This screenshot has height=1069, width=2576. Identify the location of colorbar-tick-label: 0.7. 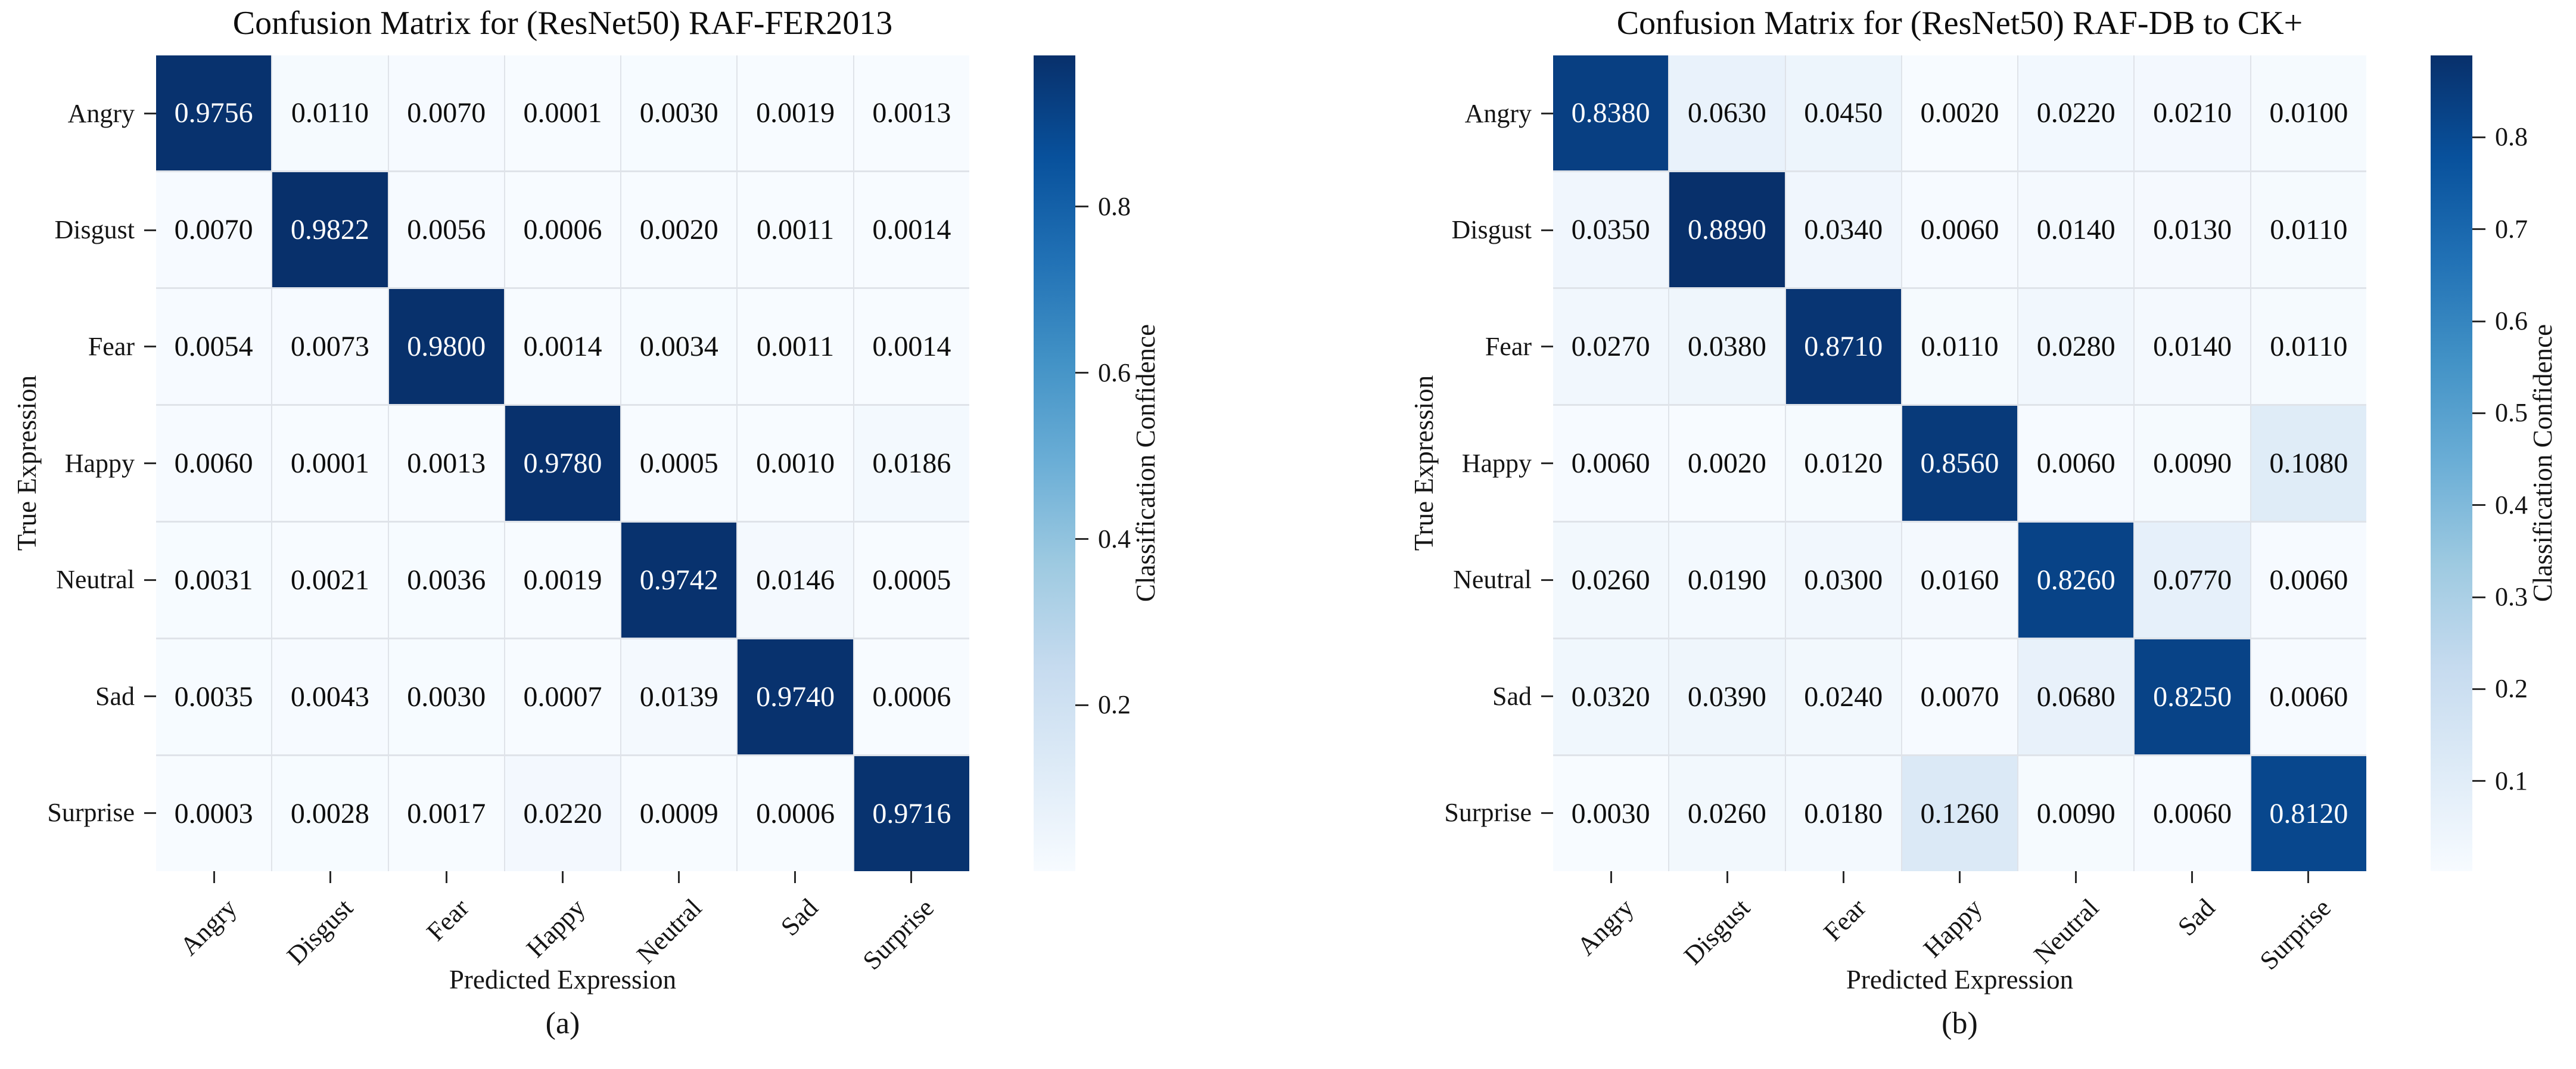
(2511, 229).